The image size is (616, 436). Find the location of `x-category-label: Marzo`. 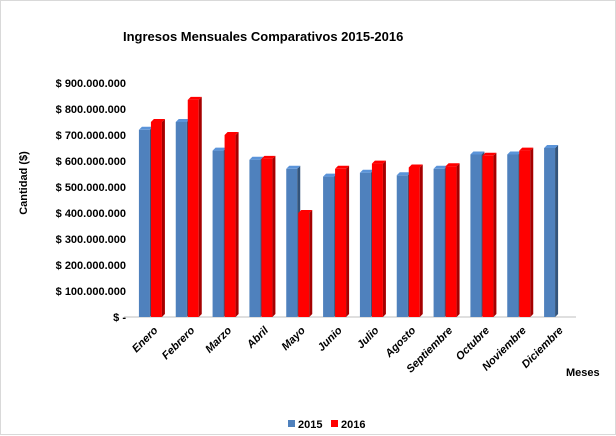

x-category-label: Marzo is located at coordinates (218, 339).